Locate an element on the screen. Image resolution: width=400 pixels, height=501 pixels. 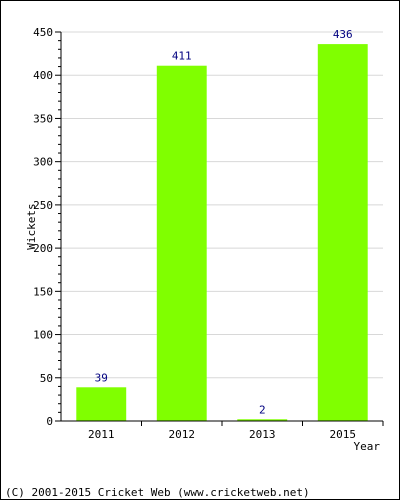
bar-2011 is located at coordinates (101, 404).